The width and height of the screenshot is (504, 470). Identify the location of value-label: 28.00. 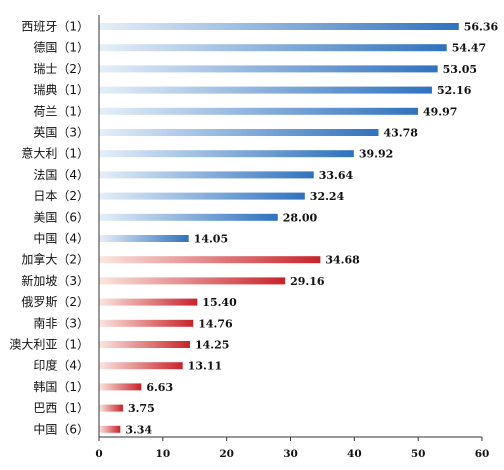
(300, 217).